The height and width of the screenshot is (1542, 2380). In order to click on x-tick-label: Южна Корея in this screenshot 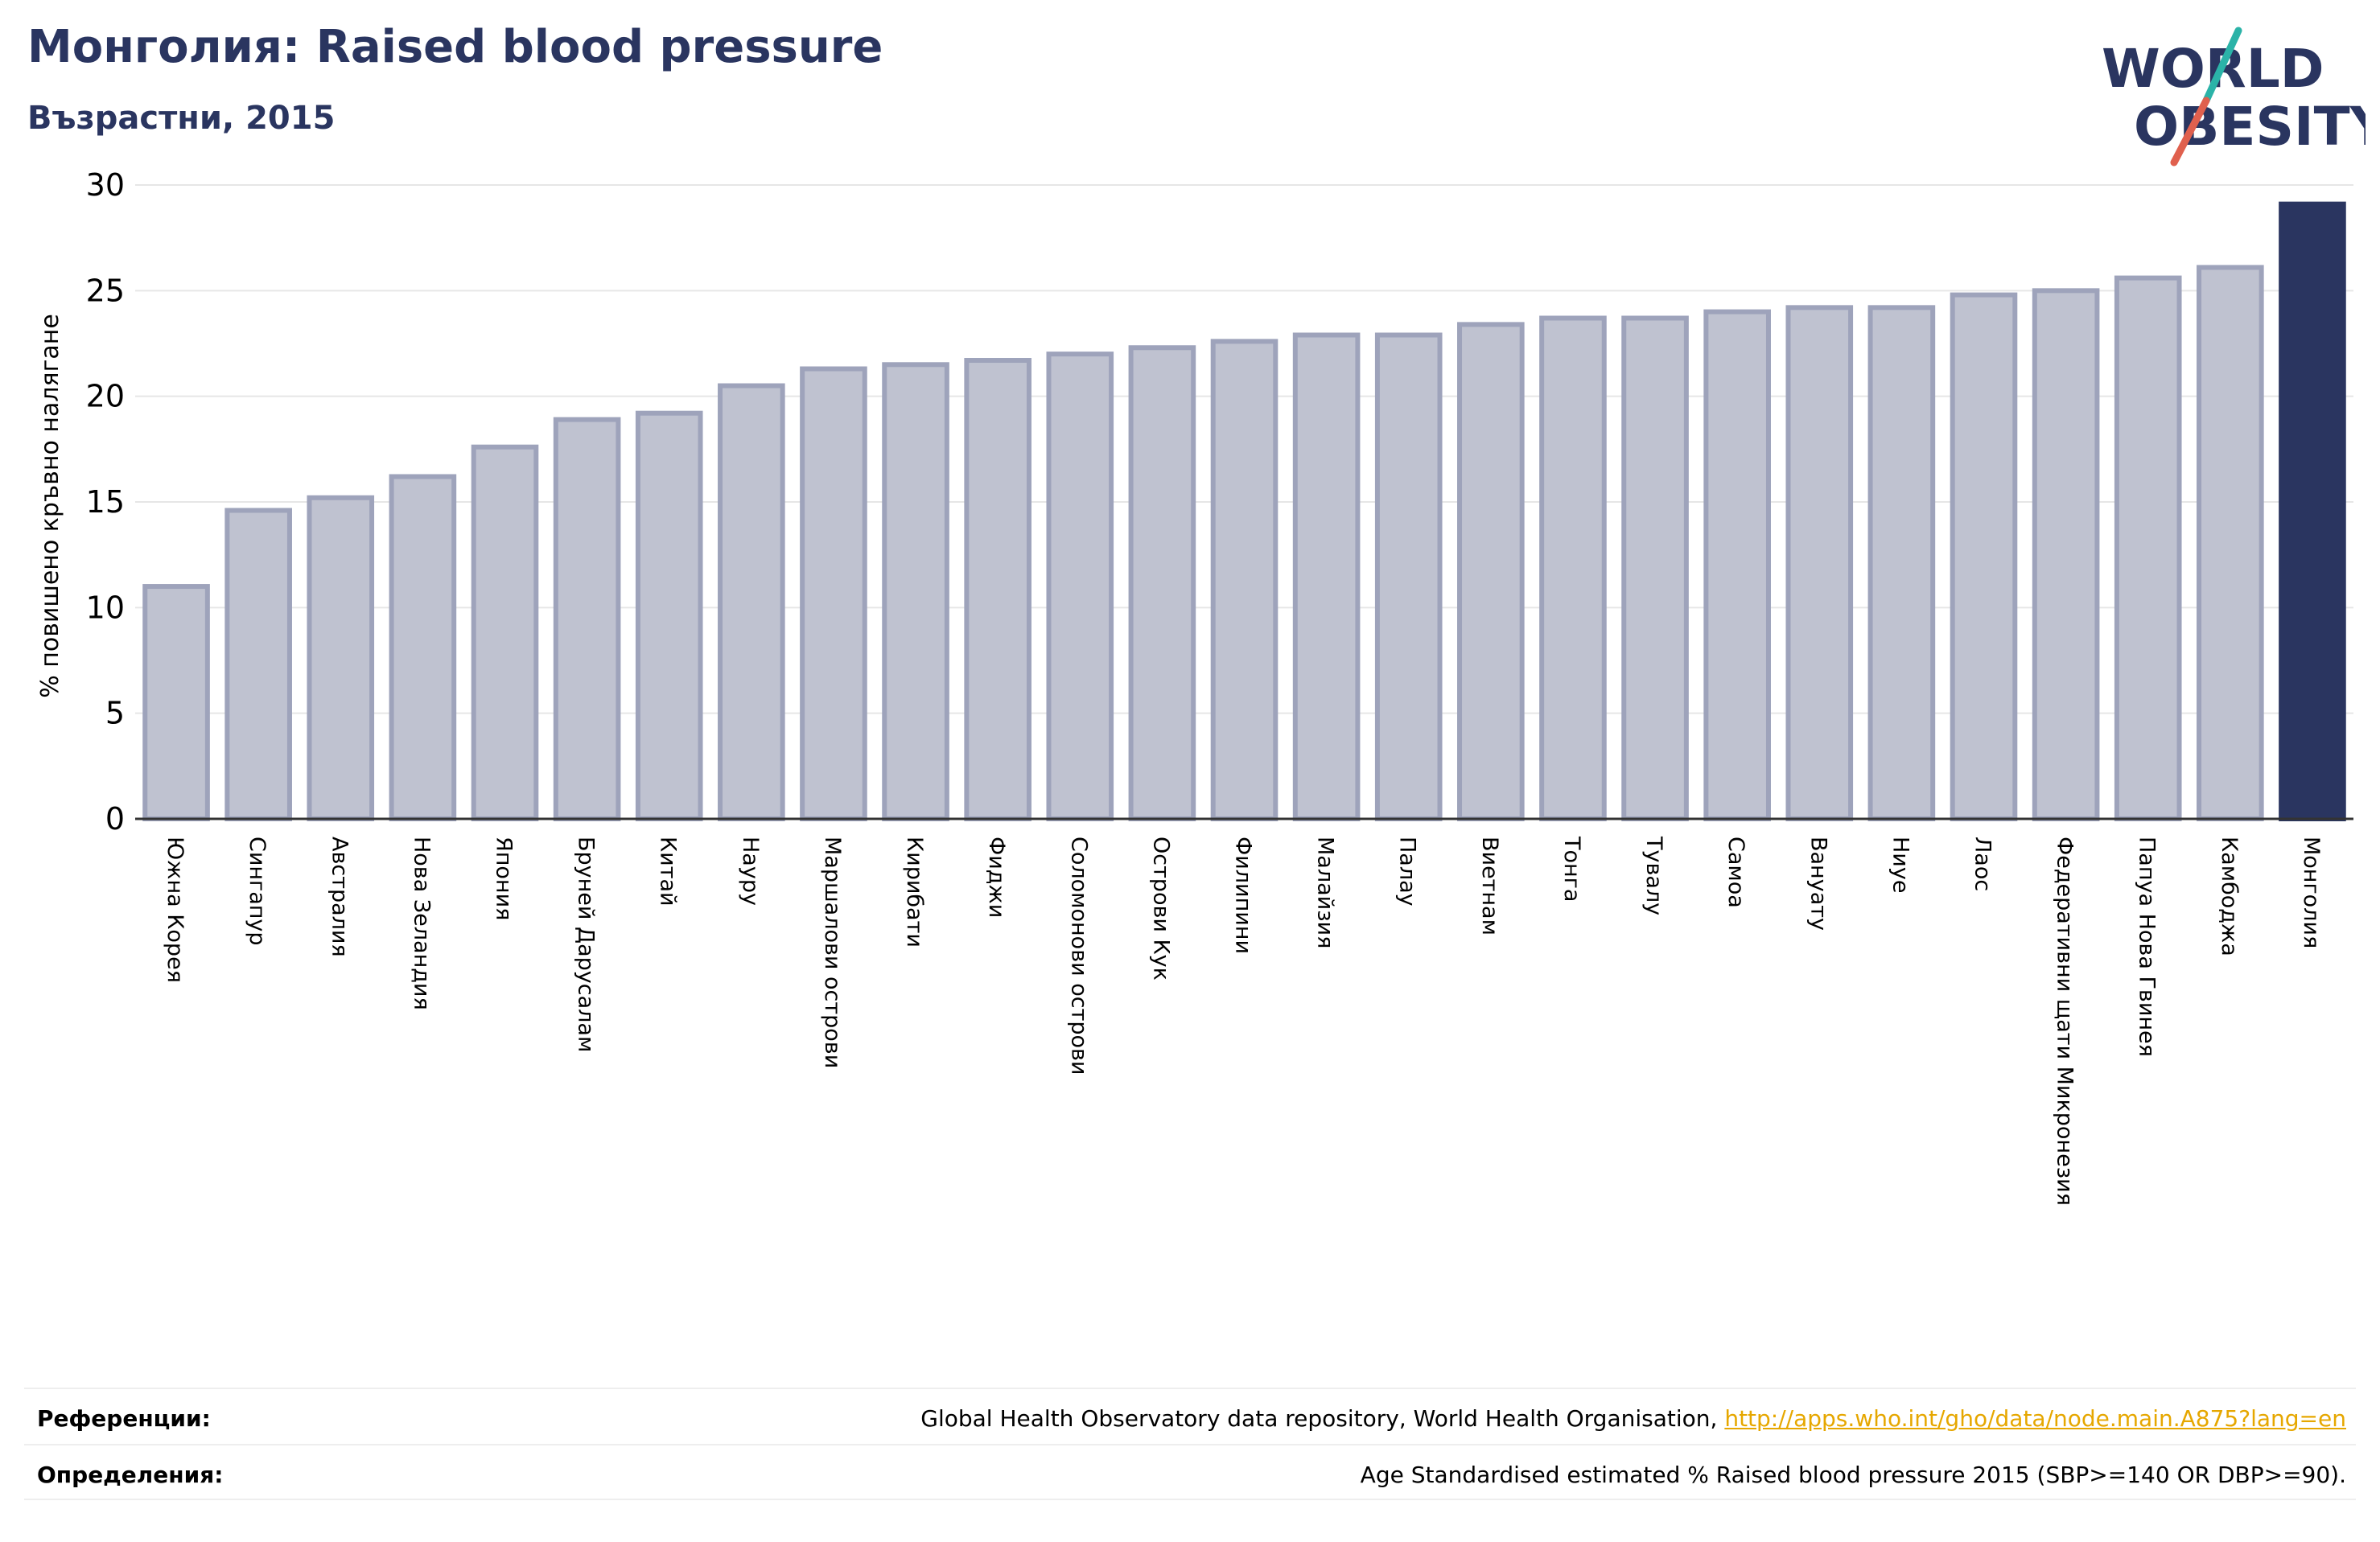, I will do `click(175, 910)`.